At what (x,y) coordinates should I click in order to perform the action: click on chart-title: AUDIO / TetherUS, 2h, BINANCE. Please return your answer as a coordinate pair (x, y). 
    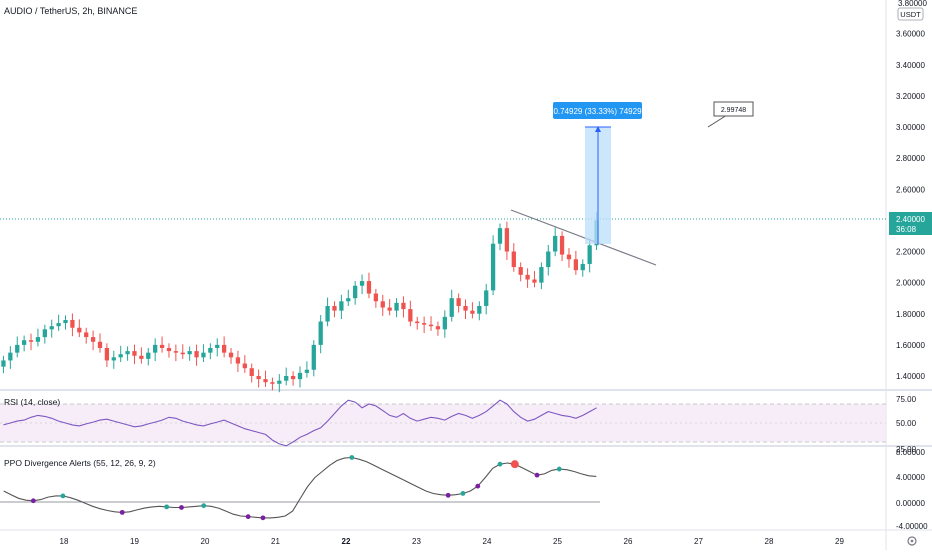
    Looking at the image, I should click on (70, 11).